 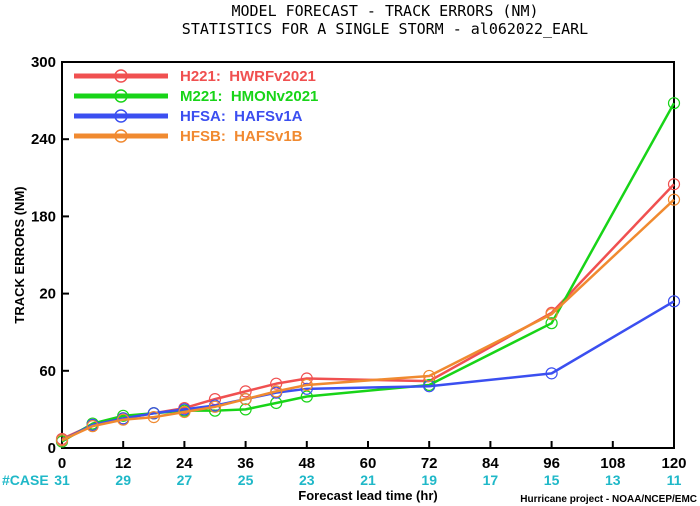 I want to click on x-axis-label: Forecast lead time (hr), so click(x=367, y=495).